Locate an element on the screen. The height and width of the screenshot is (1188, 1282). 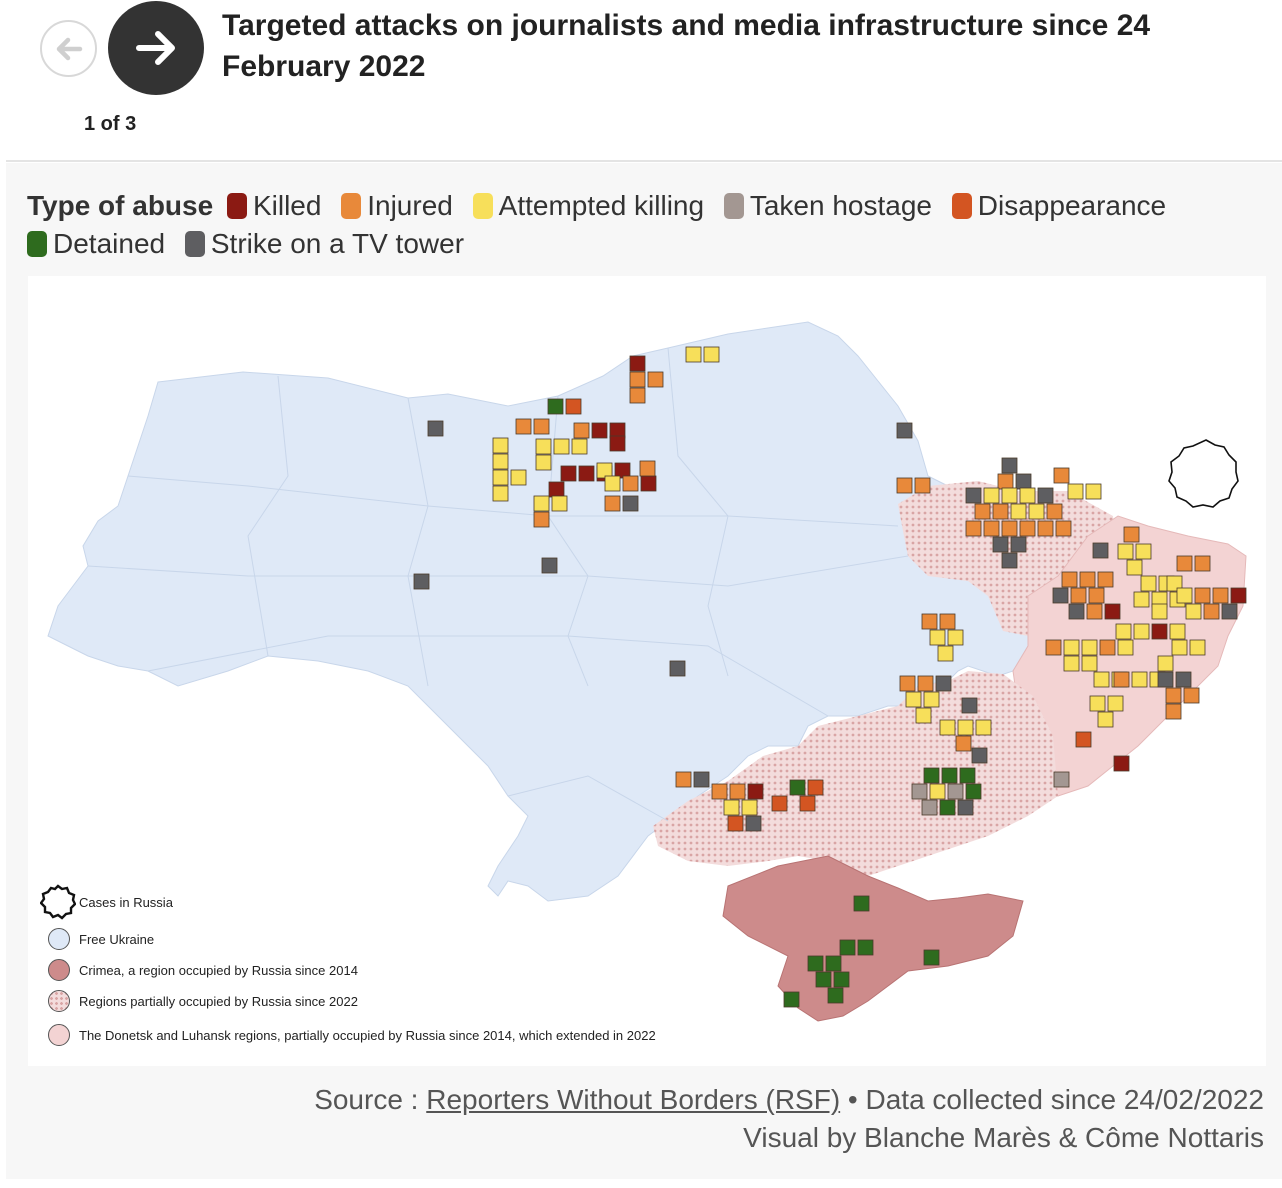
next-button is located at coordinates (156, 48).